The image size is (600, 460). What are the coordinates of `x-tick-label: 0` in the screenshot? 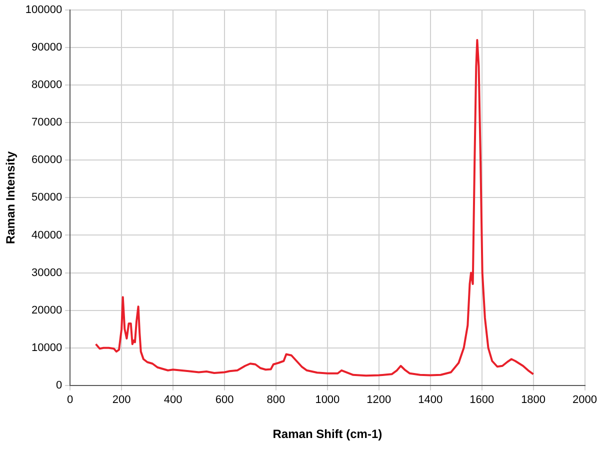 It's located at (70, 400).